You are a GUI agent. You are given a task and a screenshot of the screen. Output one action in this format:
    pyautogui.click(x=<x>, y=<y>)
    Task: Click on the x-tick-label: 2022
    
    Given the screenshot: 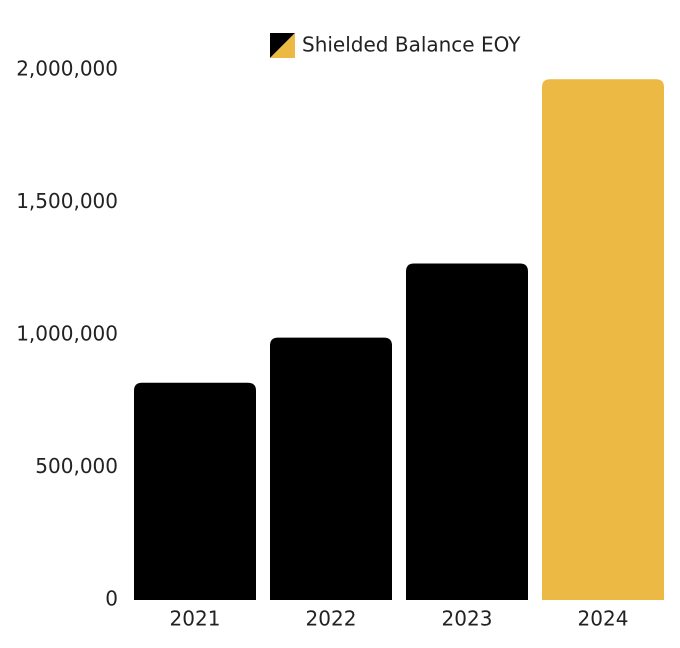 What is the action you would take?
    pyautogui.click(x=331, y=619)
    